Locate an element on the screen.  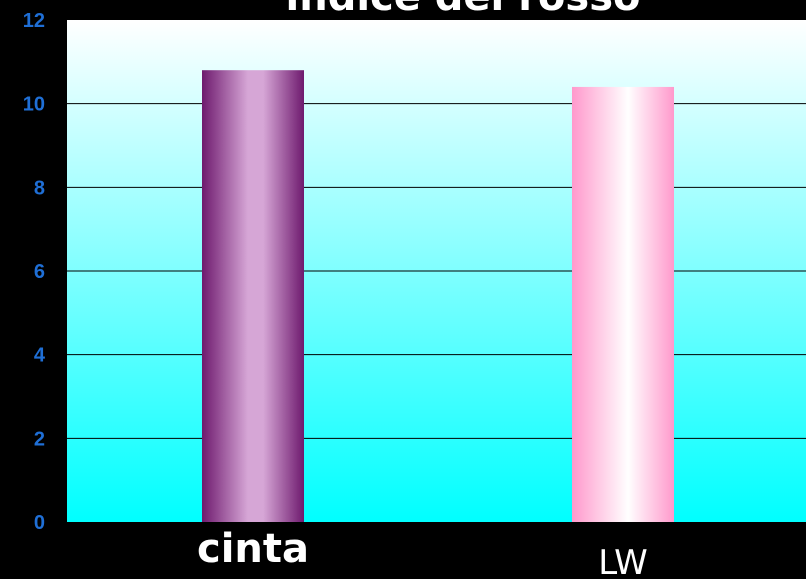
y-tick-label: 6 is located at coordinates (39, 272).